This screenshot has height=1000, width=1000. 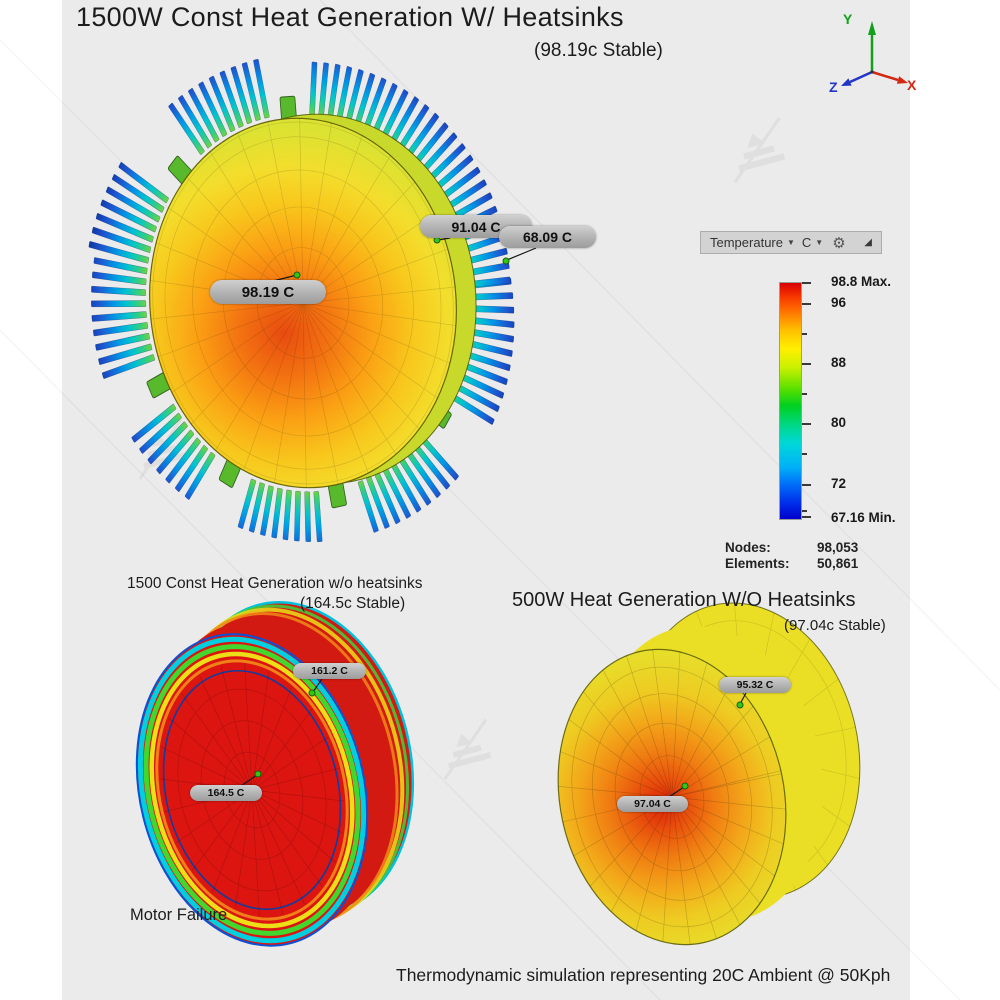 What do you see at coordinates (839, 362) in the screenshot?
I see `legend-tick-label: 88` at bounding box center [839, 362].